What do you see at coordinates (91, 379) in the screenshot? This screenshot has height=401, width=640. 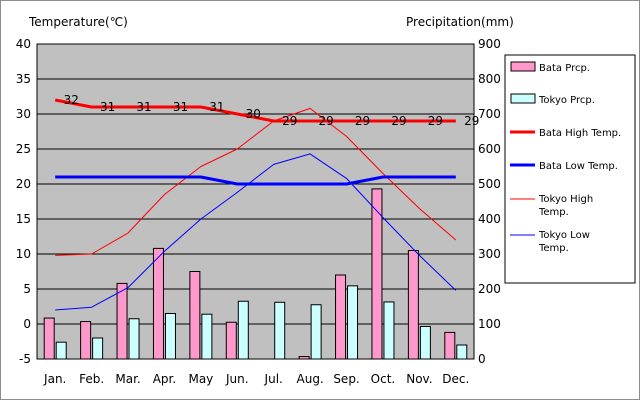 I see `x-tick-label: Feb.` at bounding box center [91, 379].